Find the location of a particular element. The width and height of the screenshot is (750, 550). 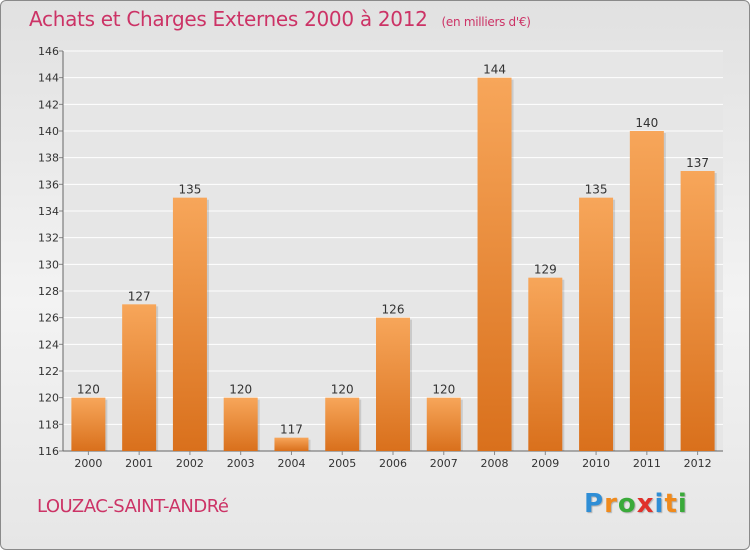

y-tick-label: 140 is located at coordinates (48, 131).